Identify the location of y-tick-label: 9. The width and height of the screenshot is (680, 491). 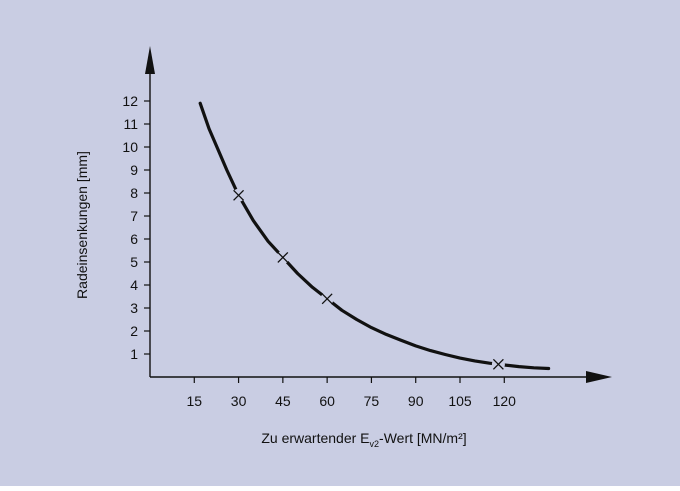
(134, 170).